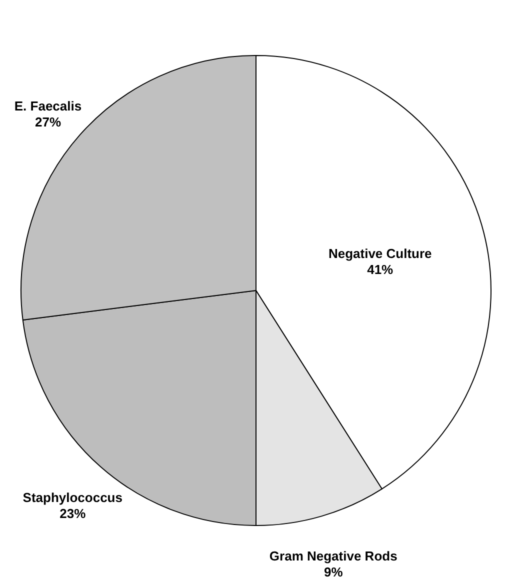 This screenshot has height=581, width=512. Describe the element at coordinates (333, 556) in the screenshot. I see `slice-label: Gram Negative Rods` at that location.